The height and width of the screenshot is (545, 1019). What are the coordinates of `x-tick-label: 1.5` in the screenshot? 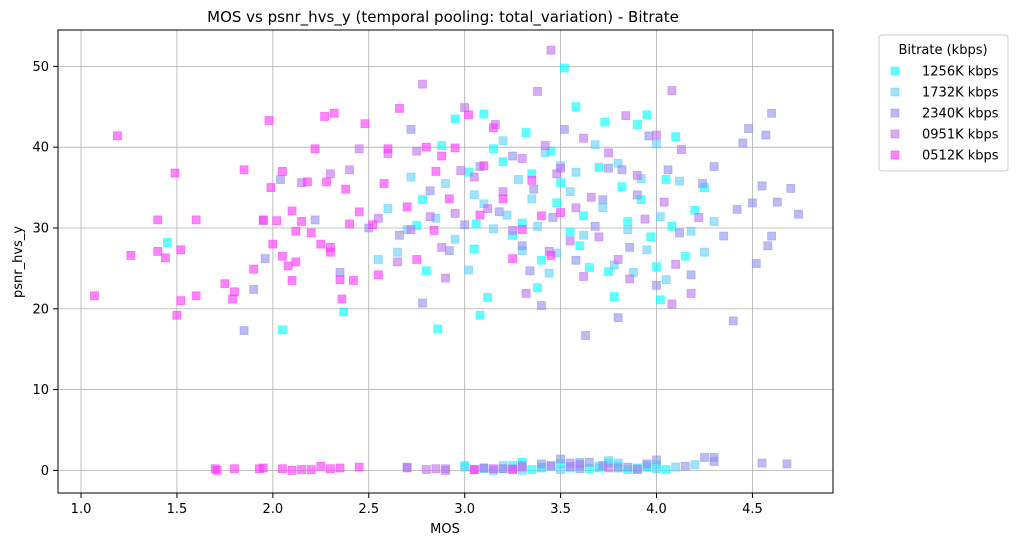 It's located at (177, 509).